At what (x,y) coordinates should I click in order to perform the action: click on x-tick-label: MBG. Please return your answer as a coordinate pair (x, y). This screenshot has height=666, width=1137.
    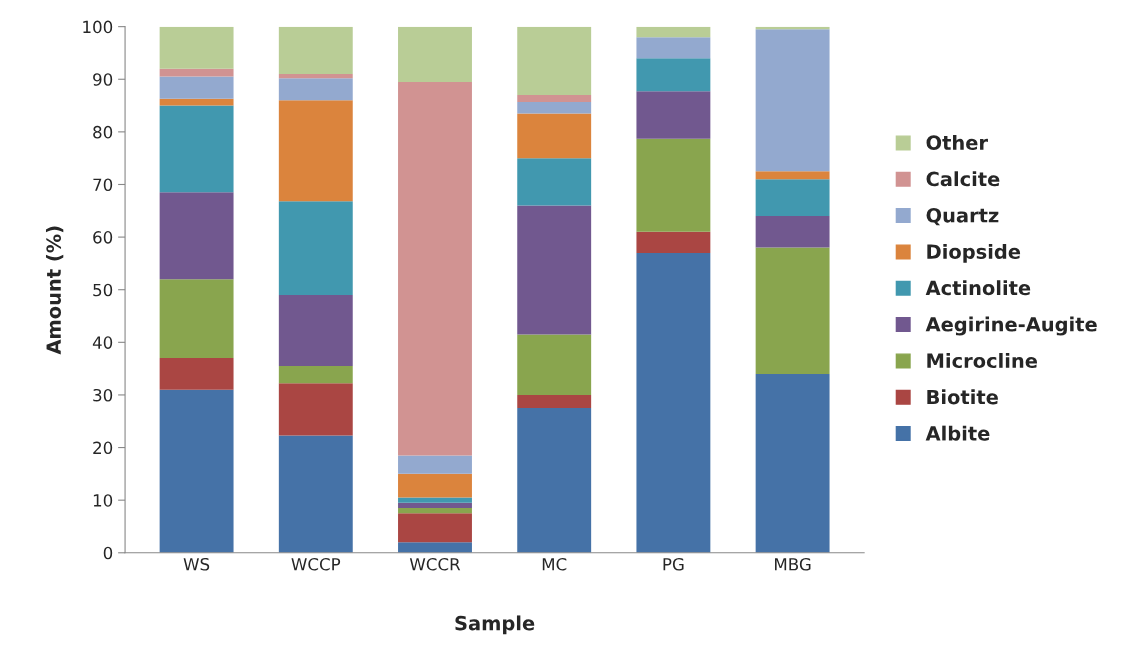
    Looking at the image, I should click on (793, 564).